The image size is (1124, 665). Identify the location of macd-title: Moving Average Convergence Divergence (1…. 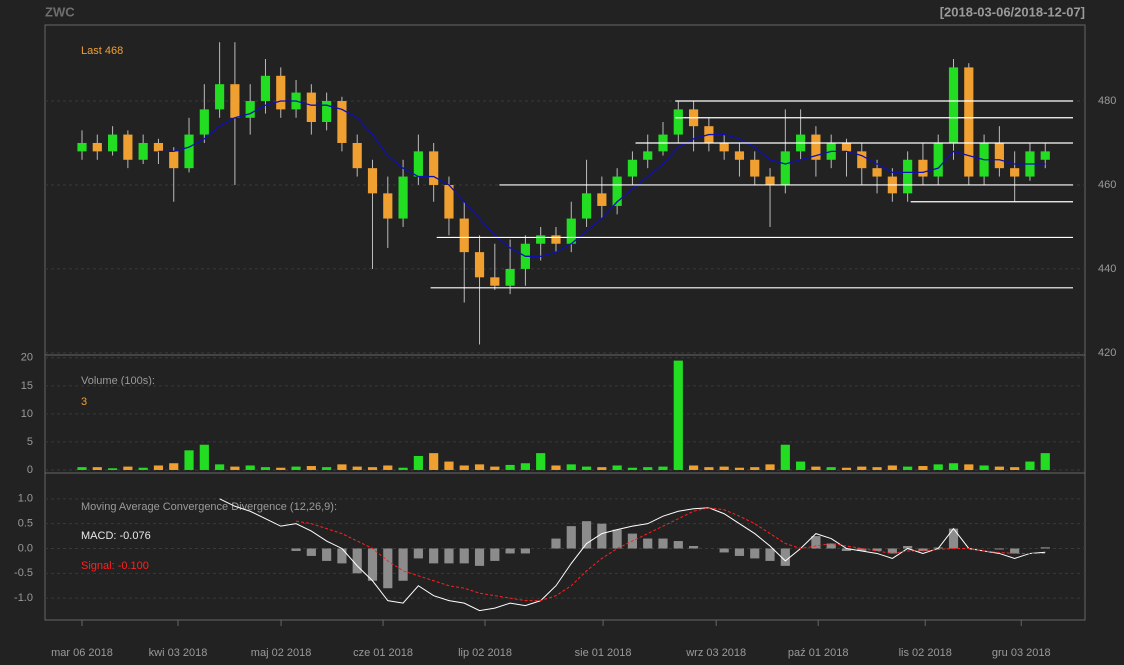
(209, 507).